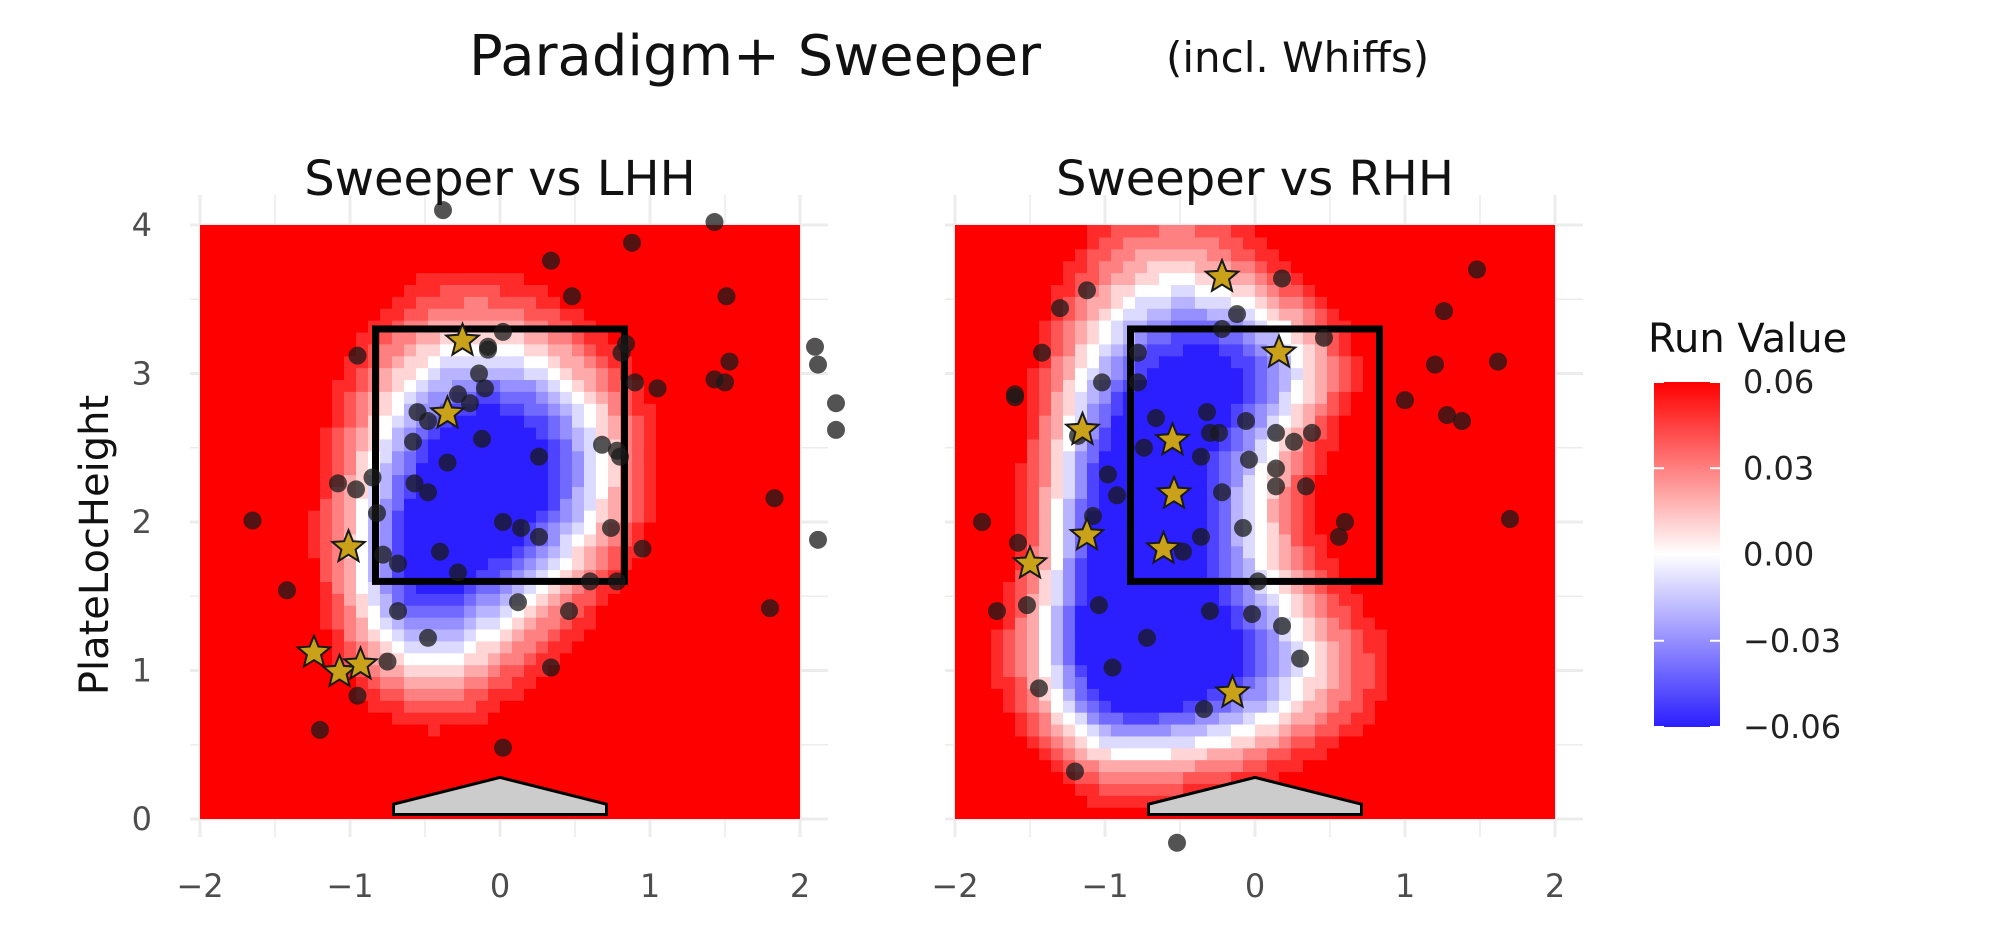  I want to click on x-tick-label: −2, so click(199, 886).